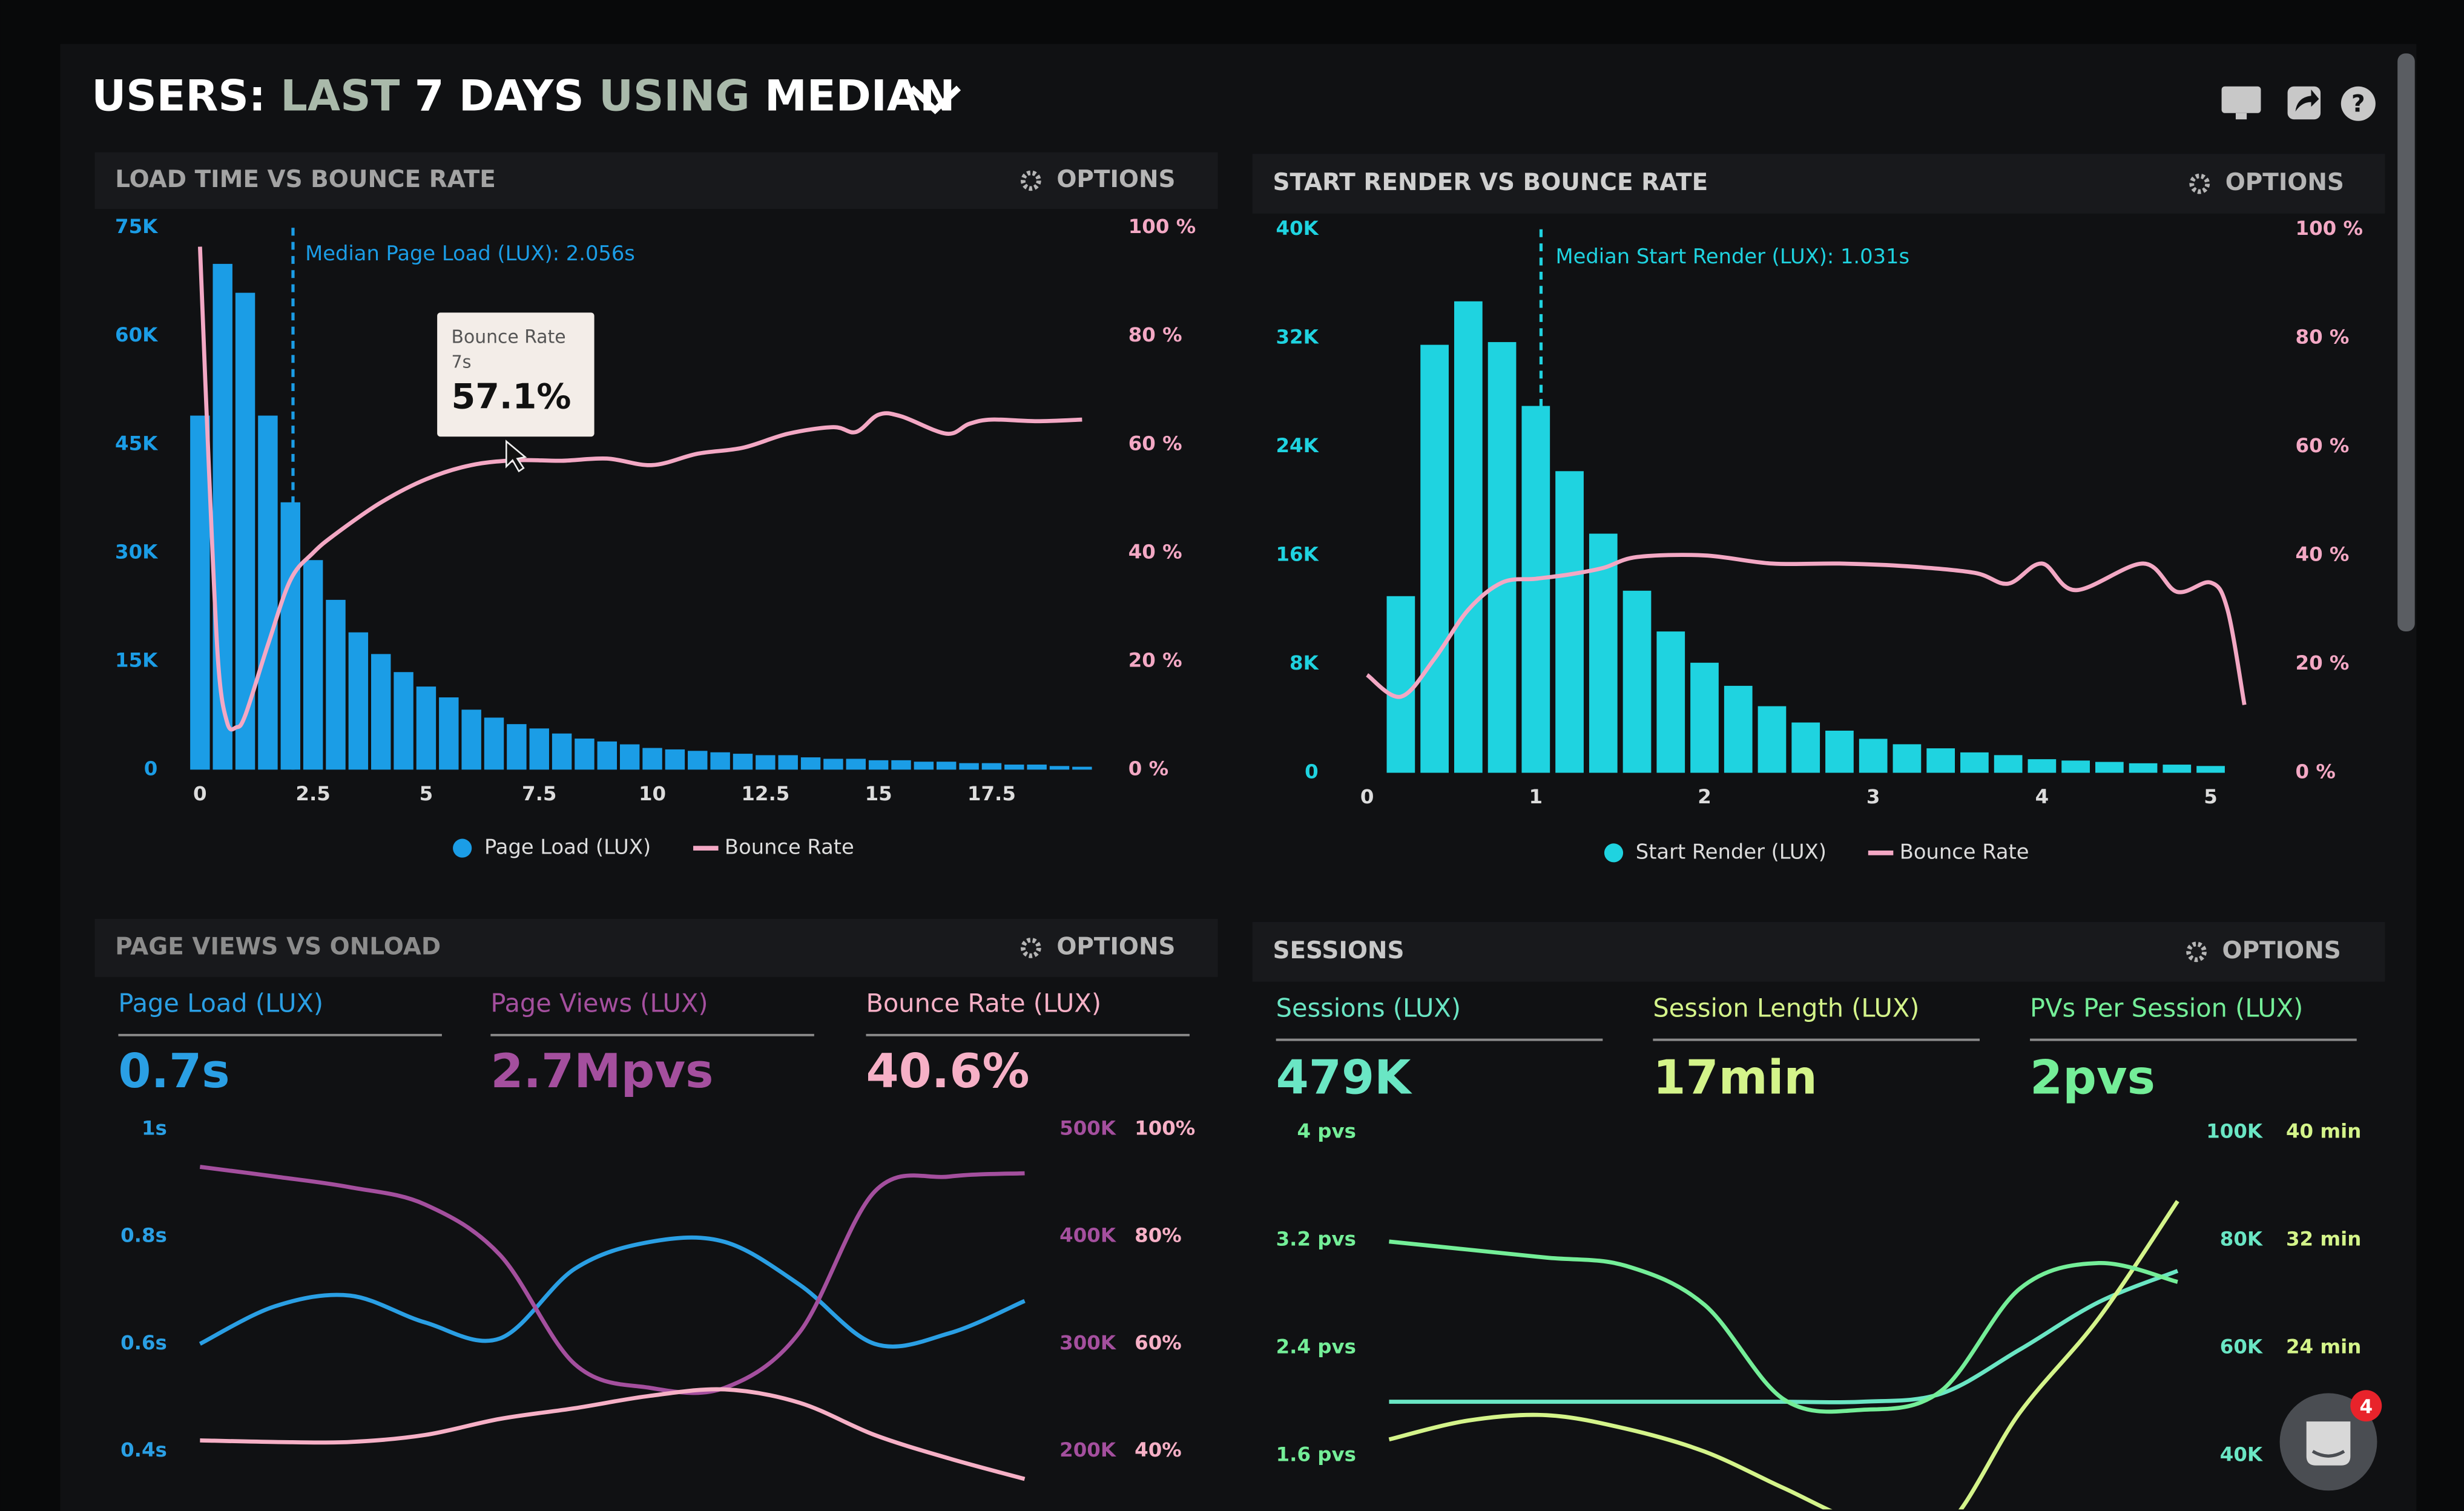 The height and width of the screenshot is (1511, 2464). What do you see at coordinates (2316, 771) in the screenshot?
I see `y2-tick-label: 0 %` at bounding box center [2316, 771].